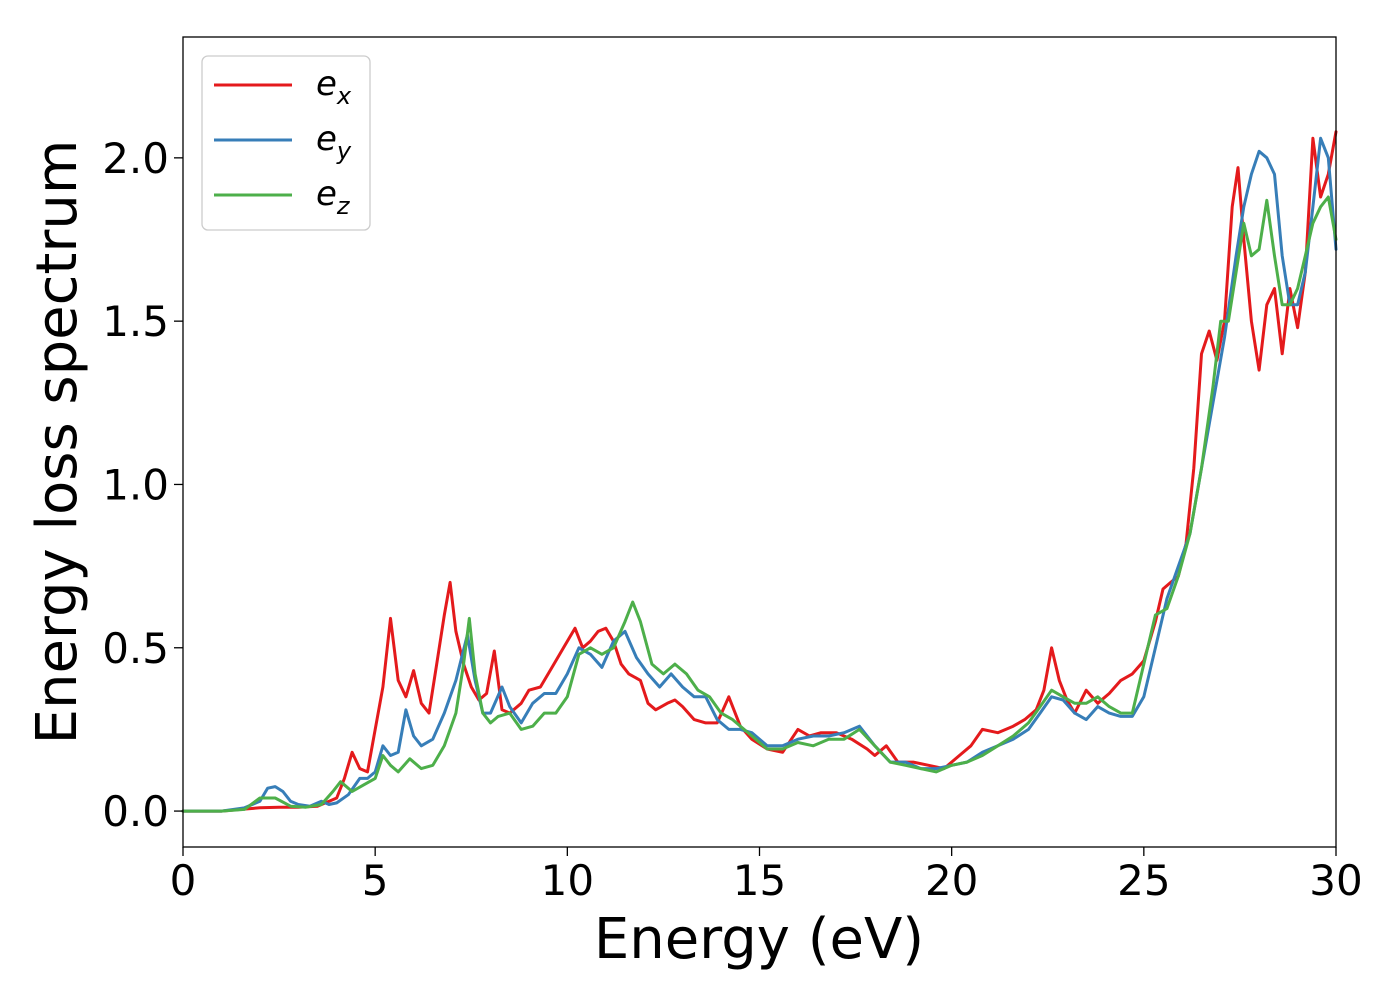 This screenshot has height=1000, width=1400. What do you see at coordinates (286, 143) in the screenshot?
I see `legend-box` at bounding box center [286, 143].